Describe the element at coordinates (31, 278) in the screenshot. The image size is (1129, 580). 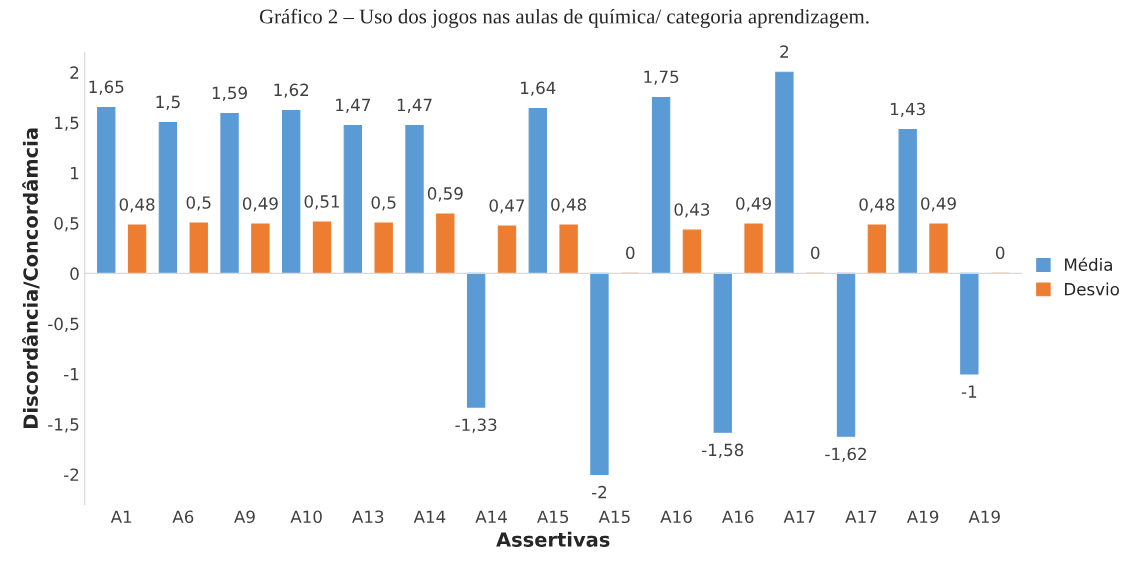
I see `y-axis-title: Discordância/Concordâmcia` at that location.